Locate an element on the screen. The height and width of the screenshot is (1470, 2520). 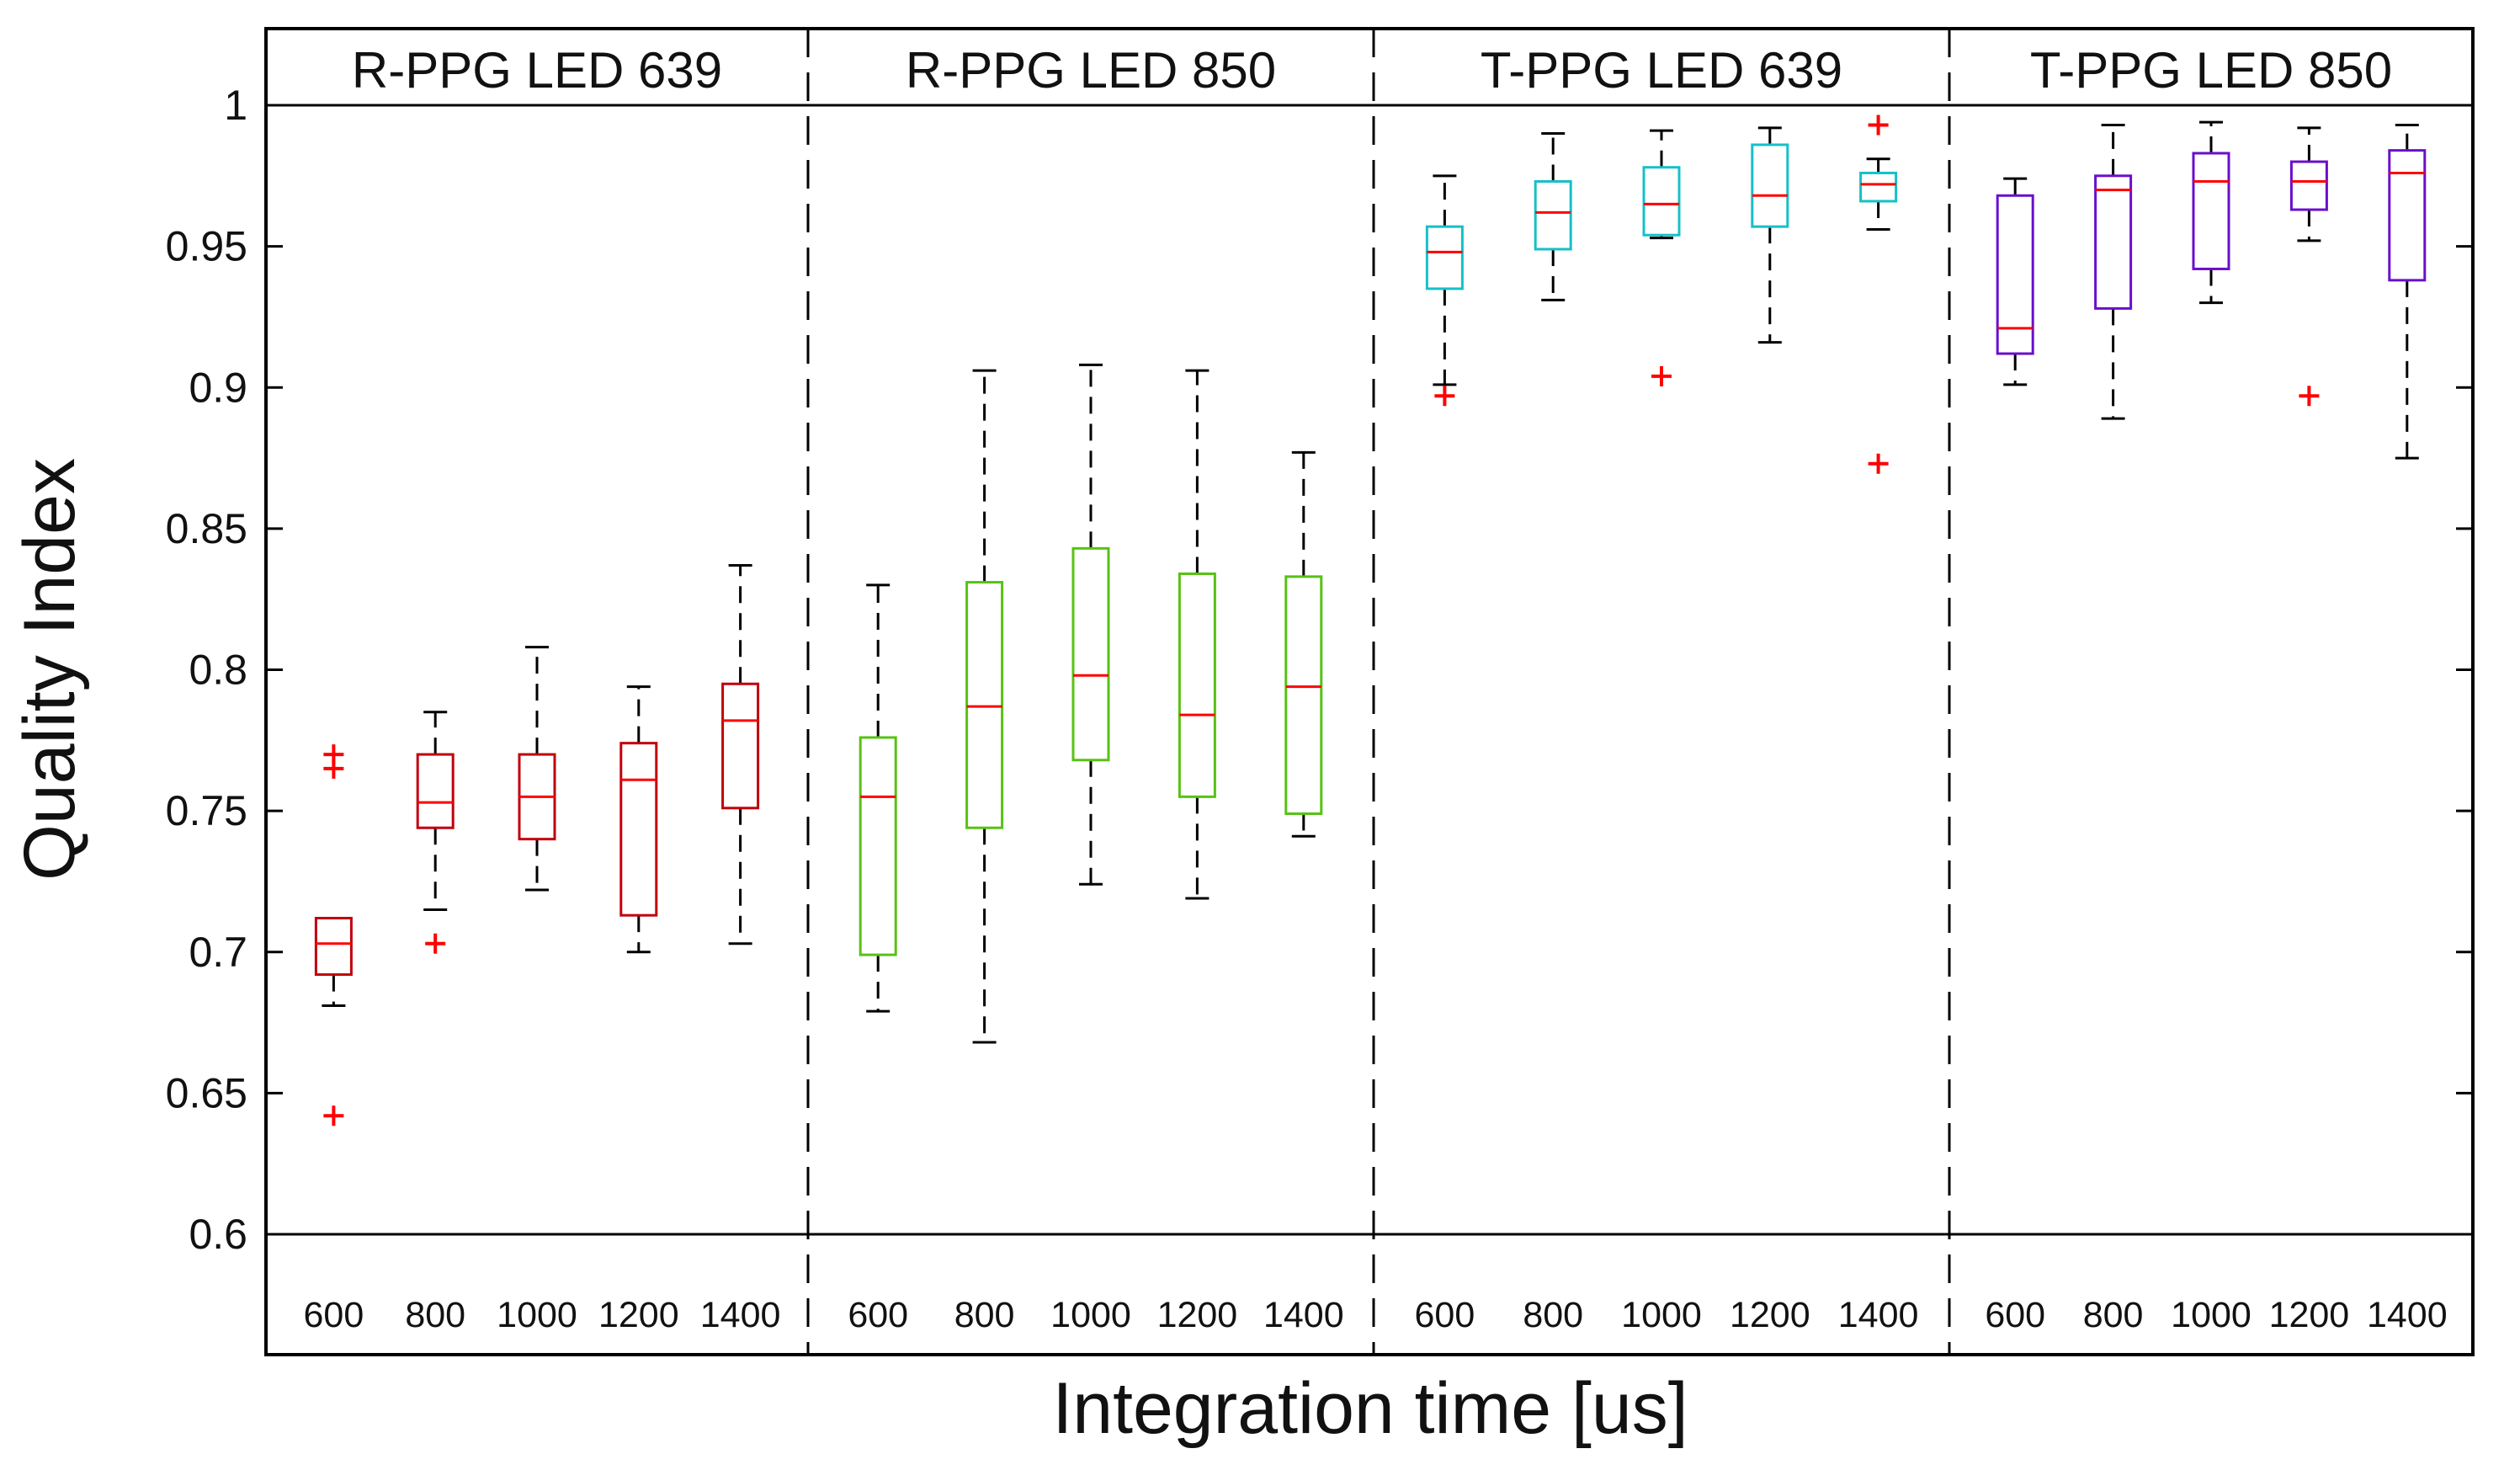
y-axis-label: Quality Index is located at coordinates (49, 669).